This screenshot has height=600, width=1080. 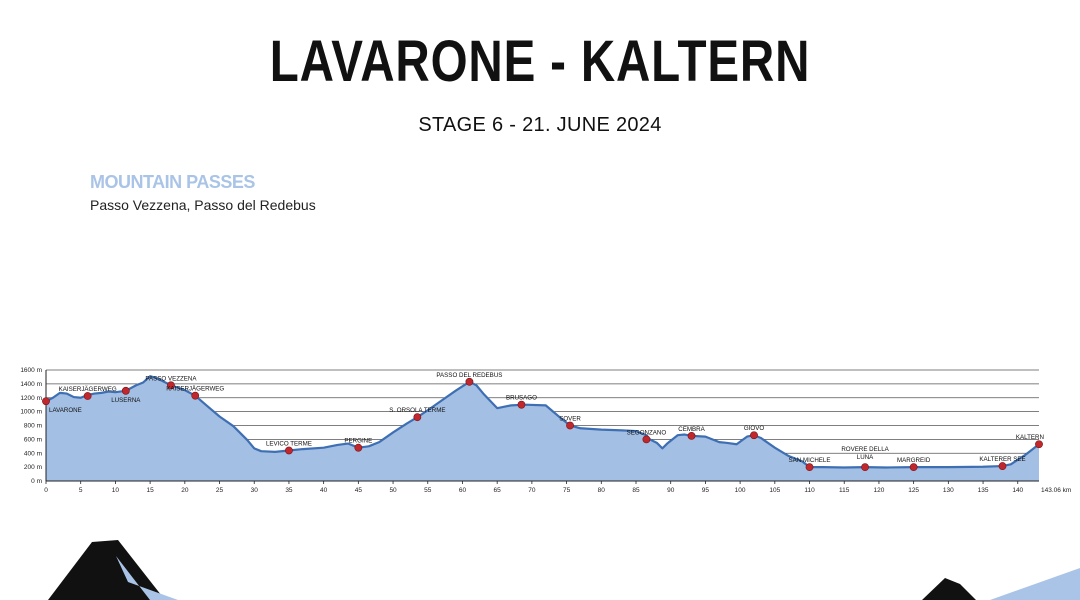 I want to click on x-tick-label: 110, so click(x=809, y=490).